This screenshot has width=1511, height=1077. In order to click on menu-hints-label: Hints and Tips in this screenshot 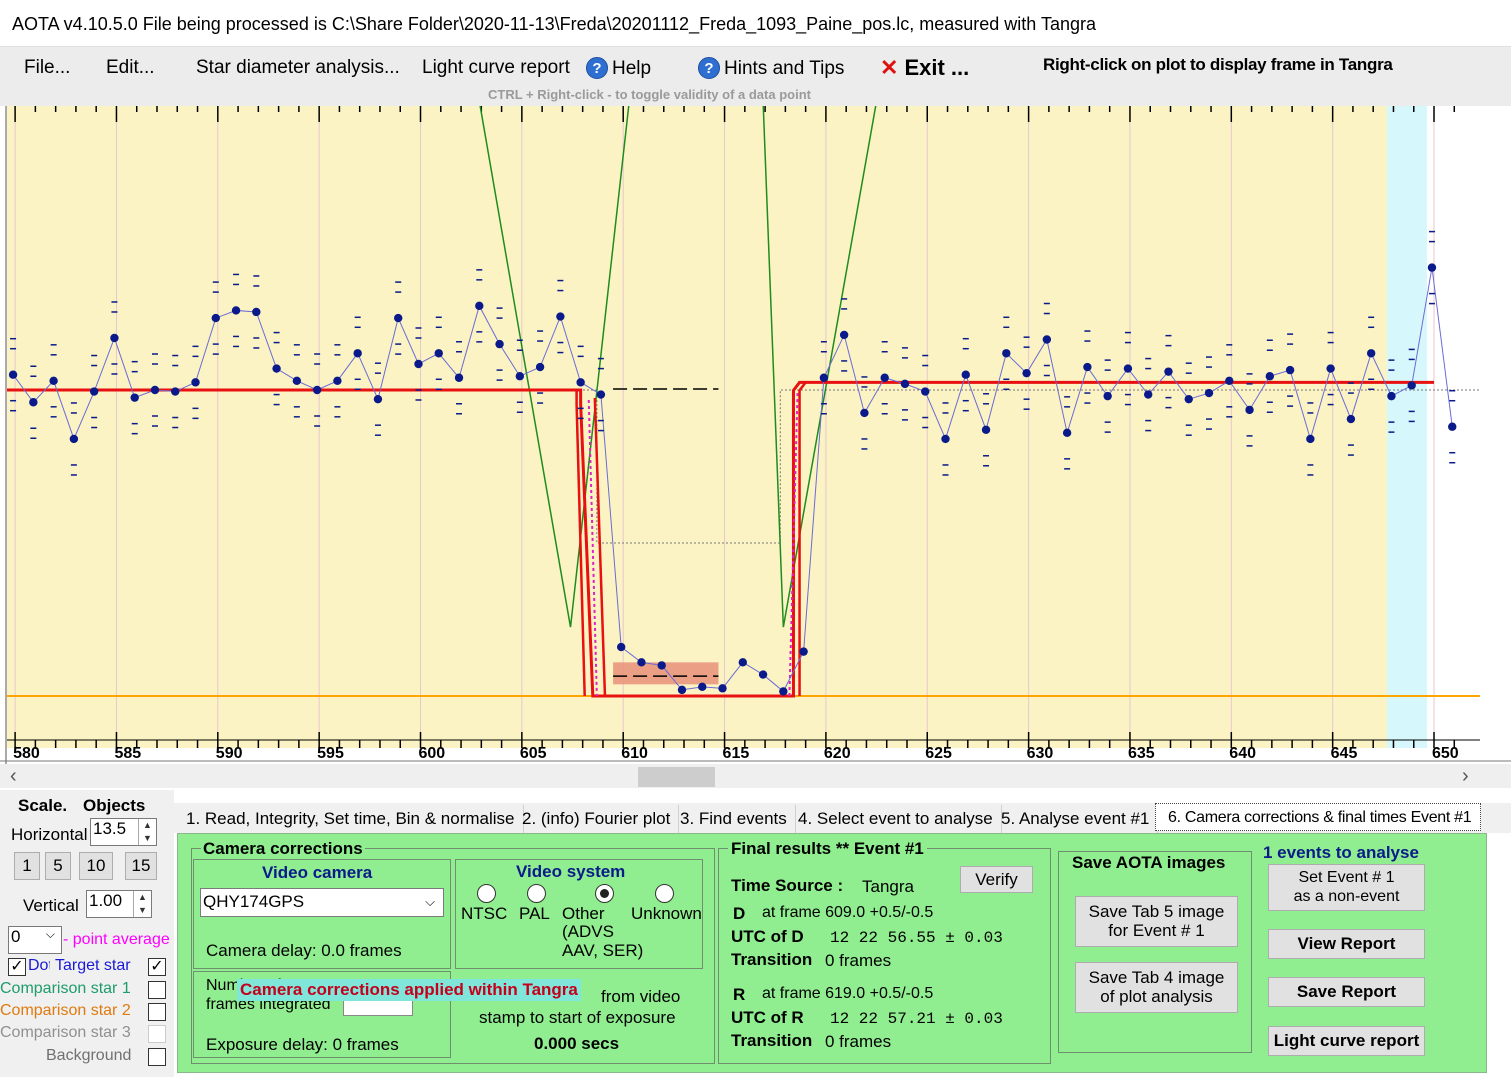, I will do `click(784, 68)`.